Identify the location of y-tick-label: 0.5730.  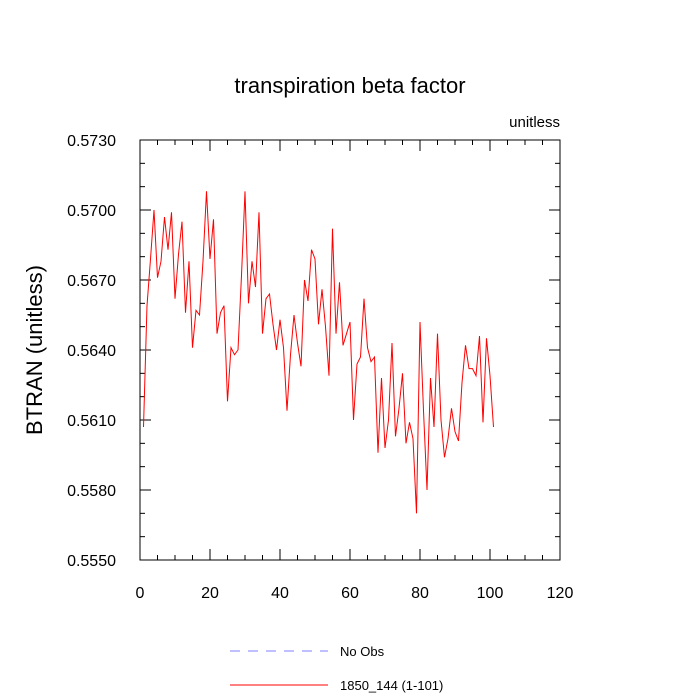
(91, 141).